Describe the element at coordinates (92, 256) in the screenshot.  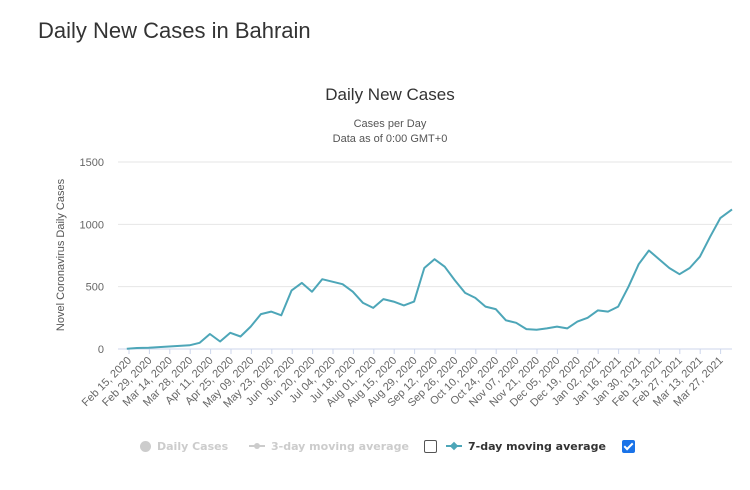
I see `y-axis-ticks: 0 500 1000 1500` at that location.